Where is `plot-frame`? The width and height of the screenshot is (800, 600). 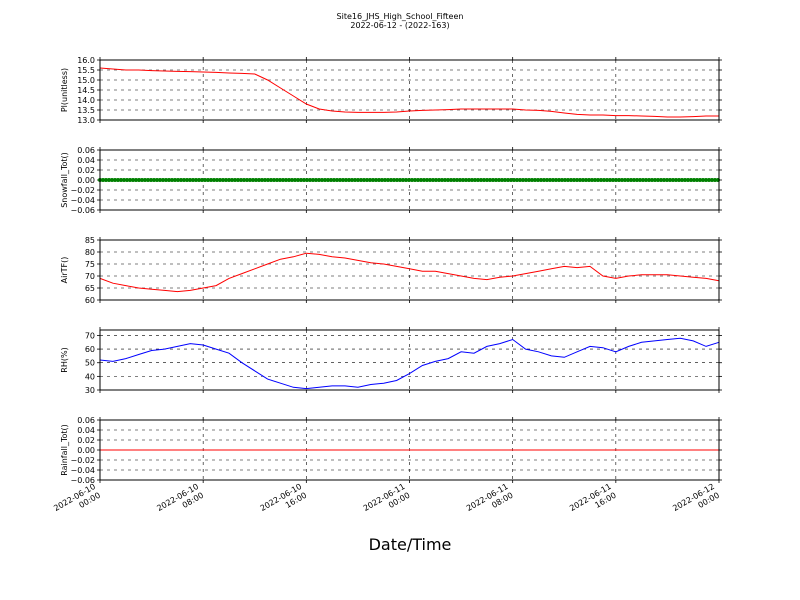 plot-frame is located at coordinates (409, 90).